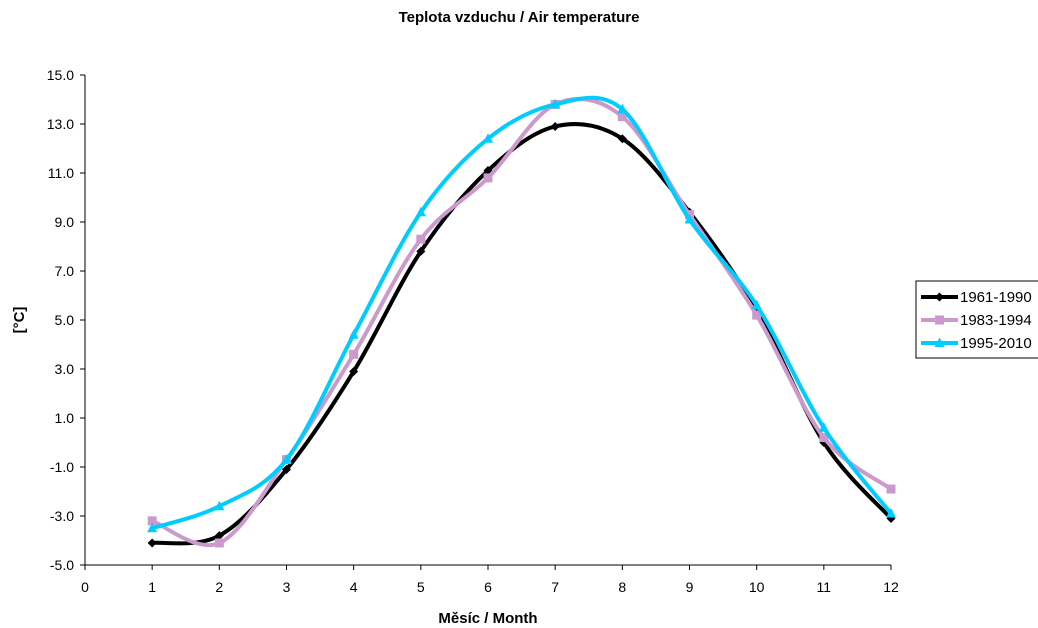 This screenshot has height=628, width=1038. What do you see at coordinates (354, 587) in the screenshot?
I see `x-tick-label: 4` at bounding box center [354, 587].